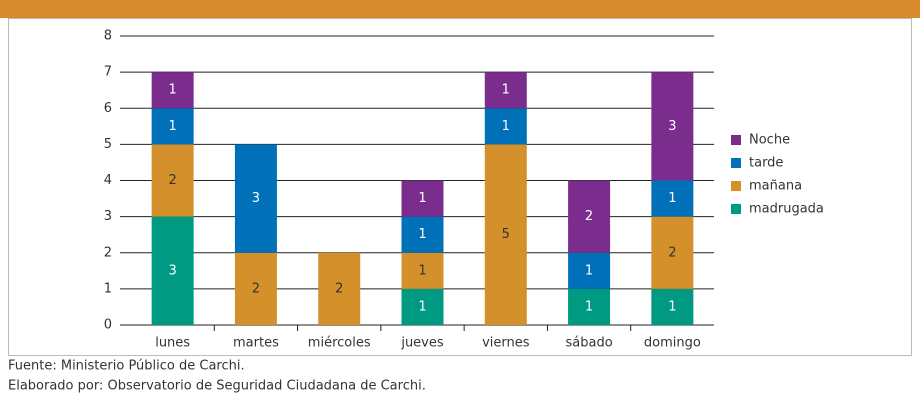 The width and height of the screenshot is (920, 404). I want to click on y-tick-label: 8, so click(108, 36).